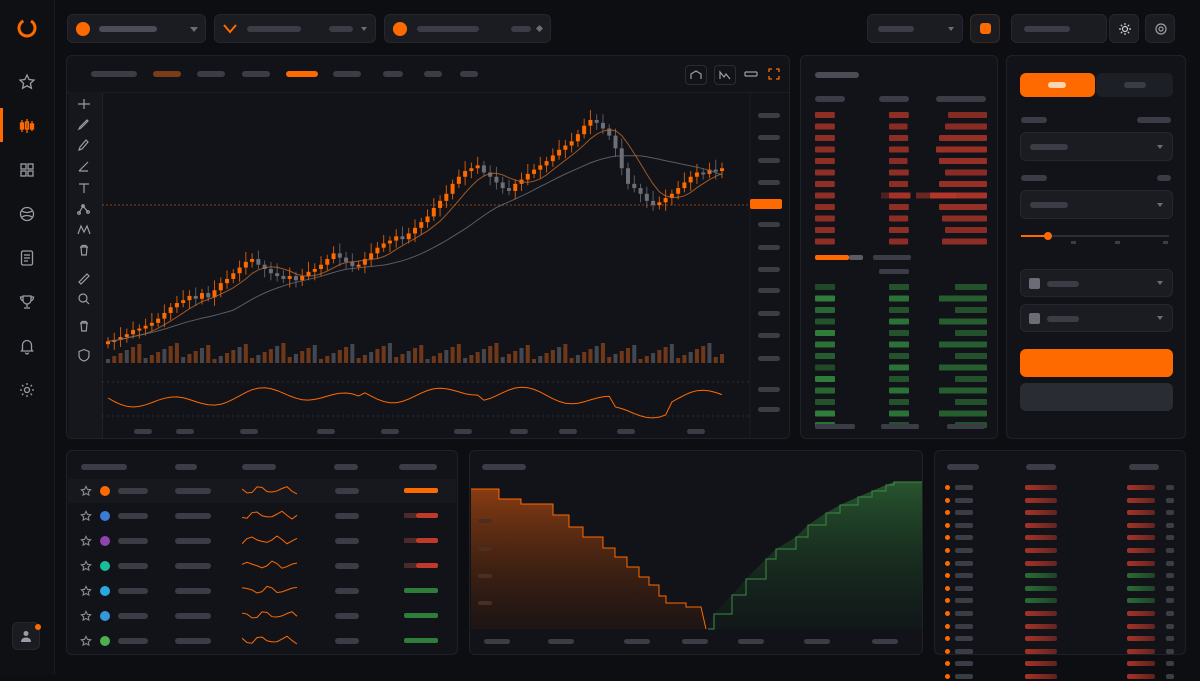 The image size is (1200, 681). Describe the element at coordinates (899, 247) in the screenshot. I see `order-book` at that location.